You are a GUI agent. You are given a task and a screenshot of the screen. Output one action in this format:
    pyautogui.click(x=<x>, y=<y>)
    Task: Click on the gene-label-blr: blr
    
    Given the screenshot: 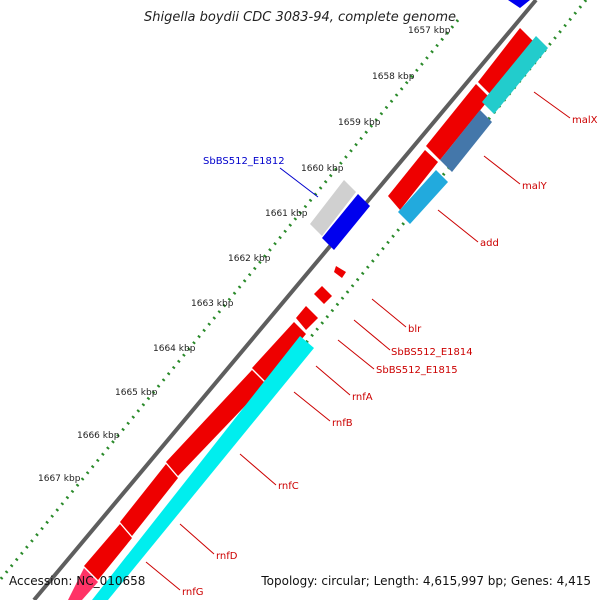 What is the action you would take?
    pyautogui.click(x=415, y=329)
    